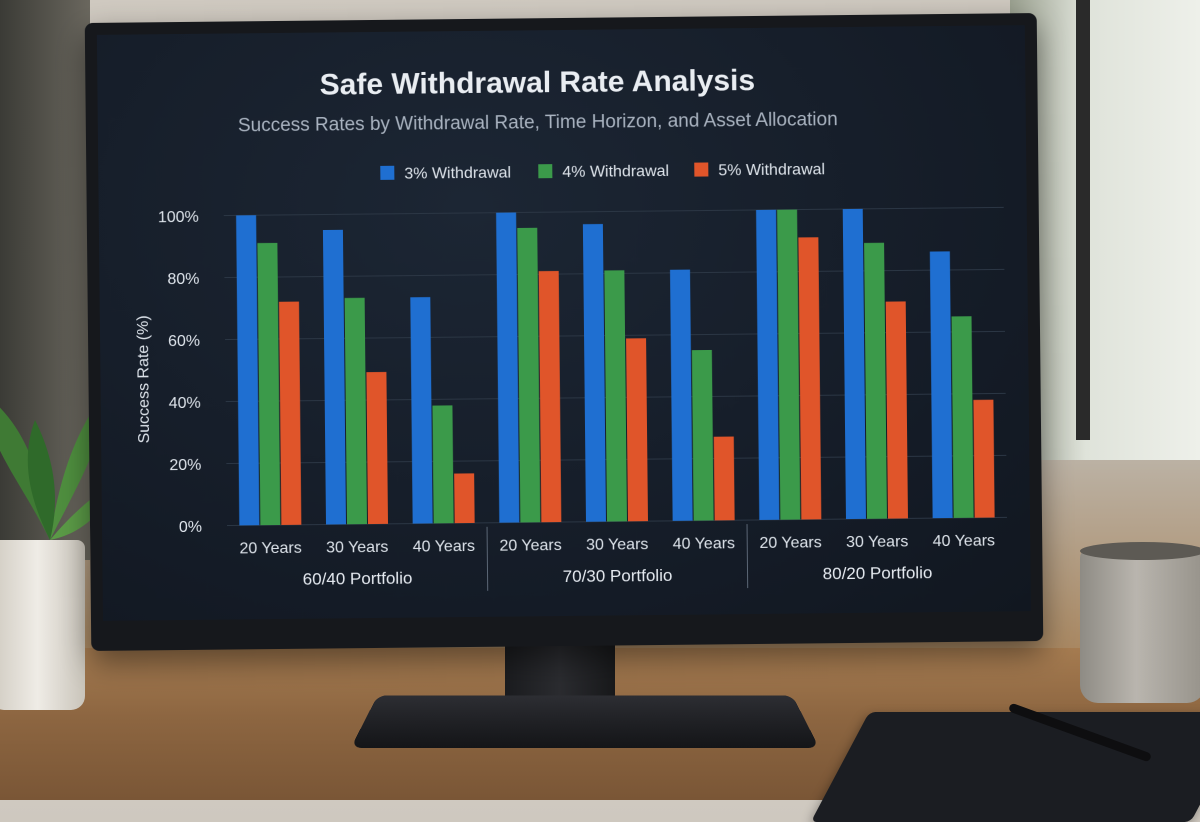  Describe the element at coordinates (1105, 230) in the screenshot. I see `background-window` at that location.